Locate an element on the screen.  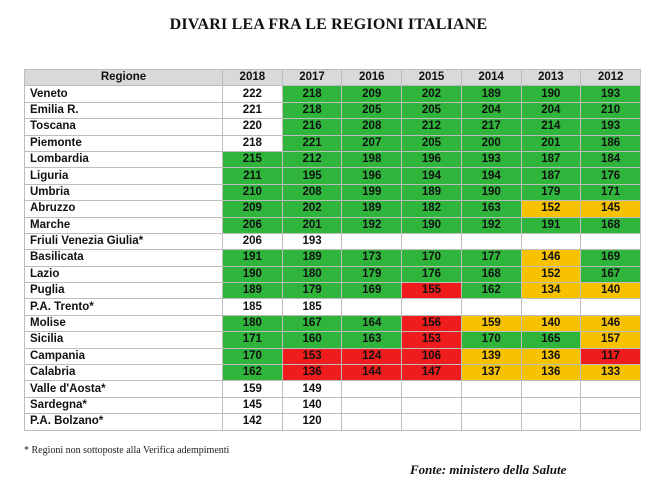
region-name: Lombardia is located at coordinates (123, 159).